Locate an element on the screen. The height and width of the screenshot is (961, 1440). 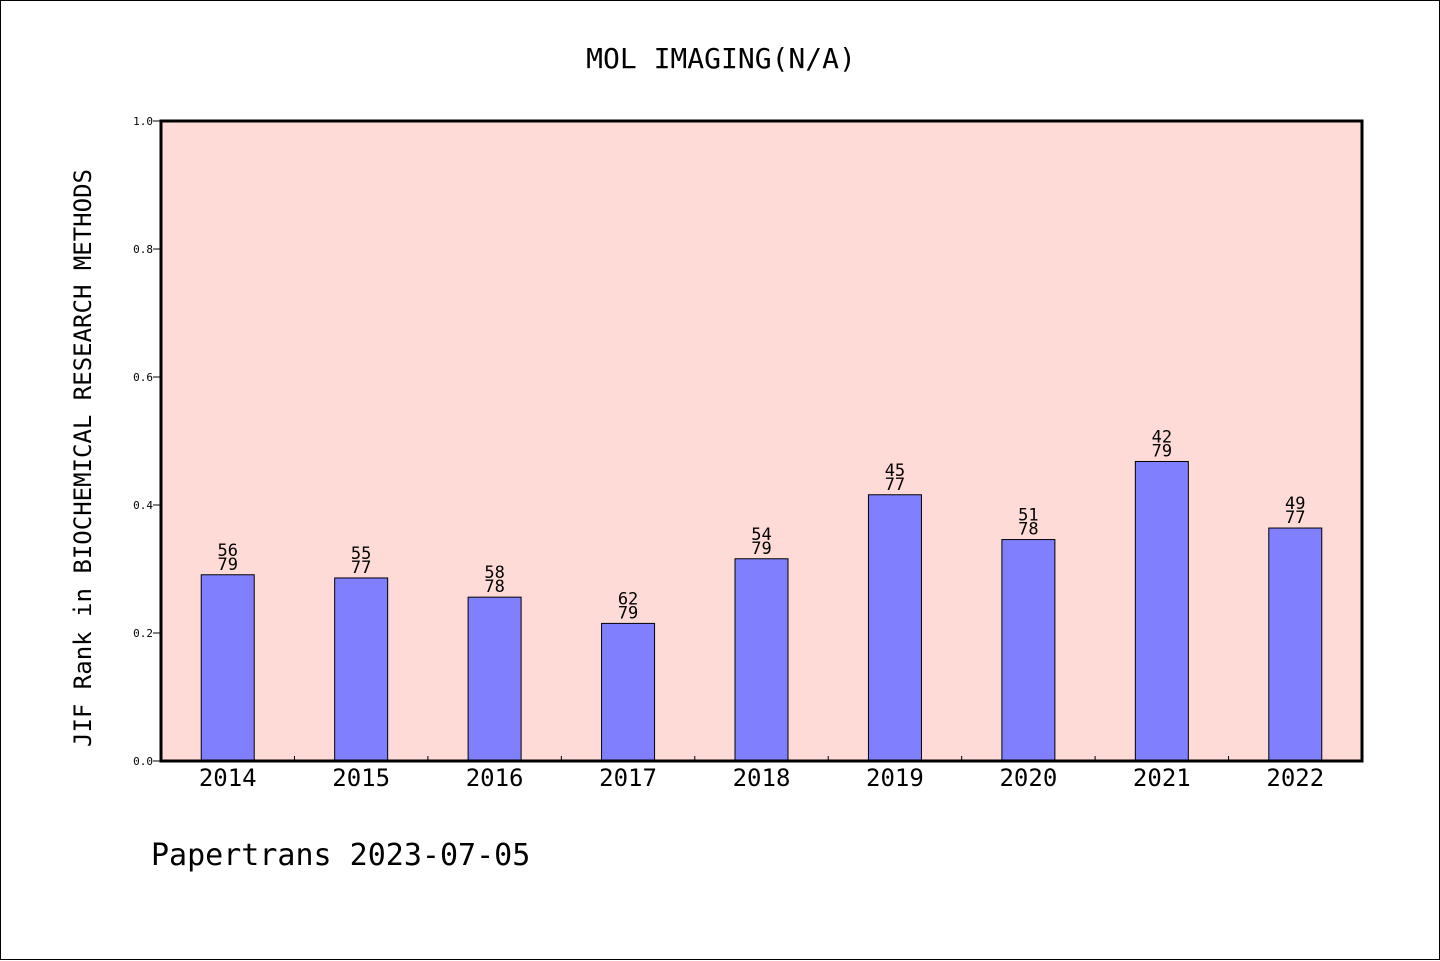
bar-2015 is located at coordinates (361, 669).